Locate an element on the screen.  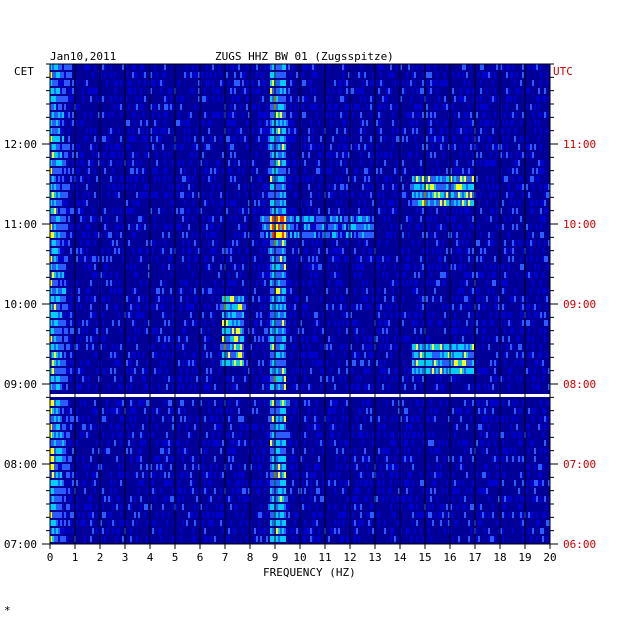
x-tick-label: 1 is located at coordinates (75, 557).